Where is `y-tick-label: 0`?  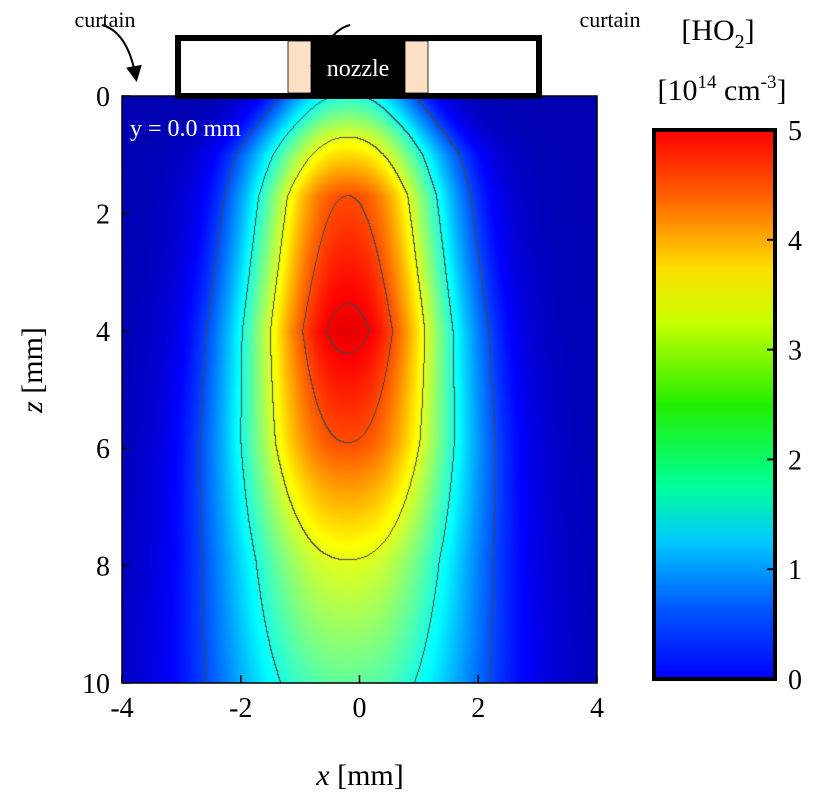 y-tick-label: 0 is located at coordinates (103, 97).